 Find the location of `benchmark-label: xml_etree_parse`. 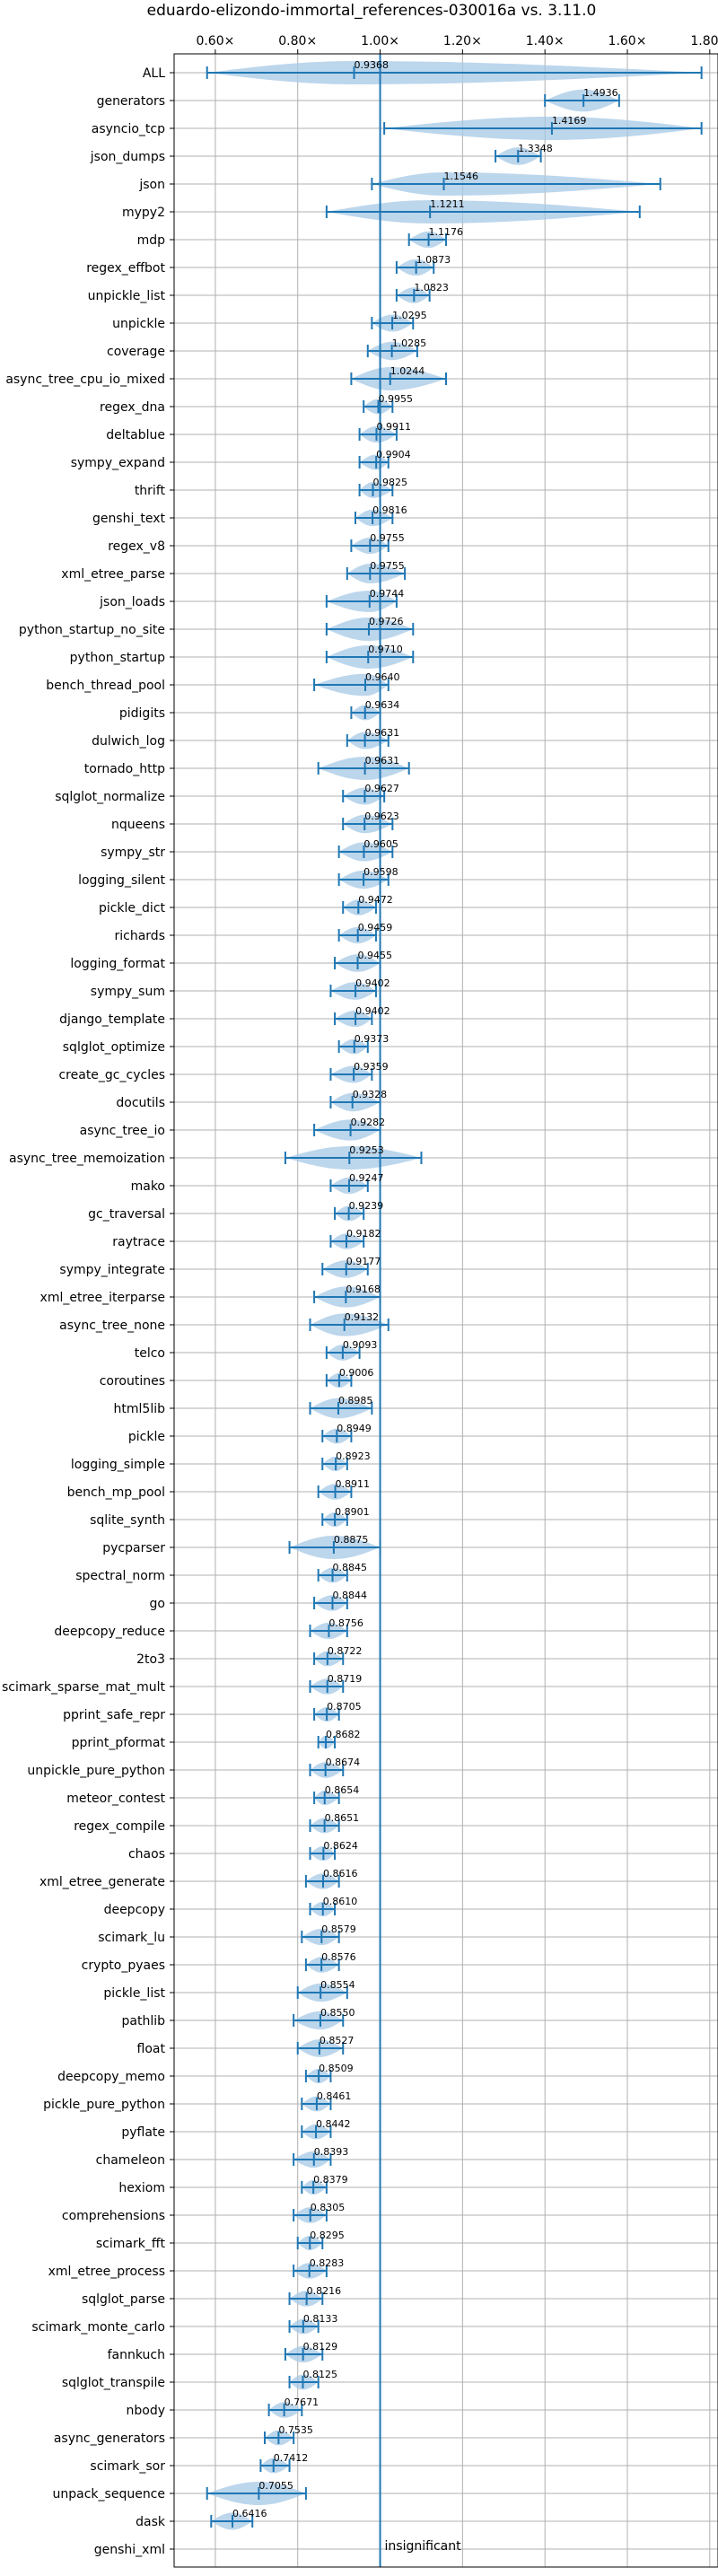

benchmark-label: xml_etree_parse is located at coordinates (113, 574).